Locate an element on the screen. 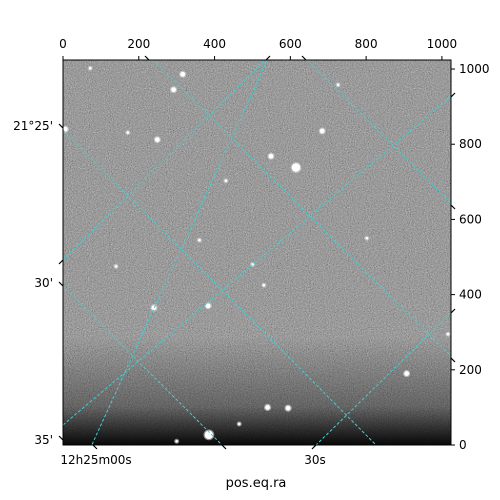 The width and height of the screenshot is (500, 500). dec-tick-label-2: 30' is located at coordinates (43, 283).